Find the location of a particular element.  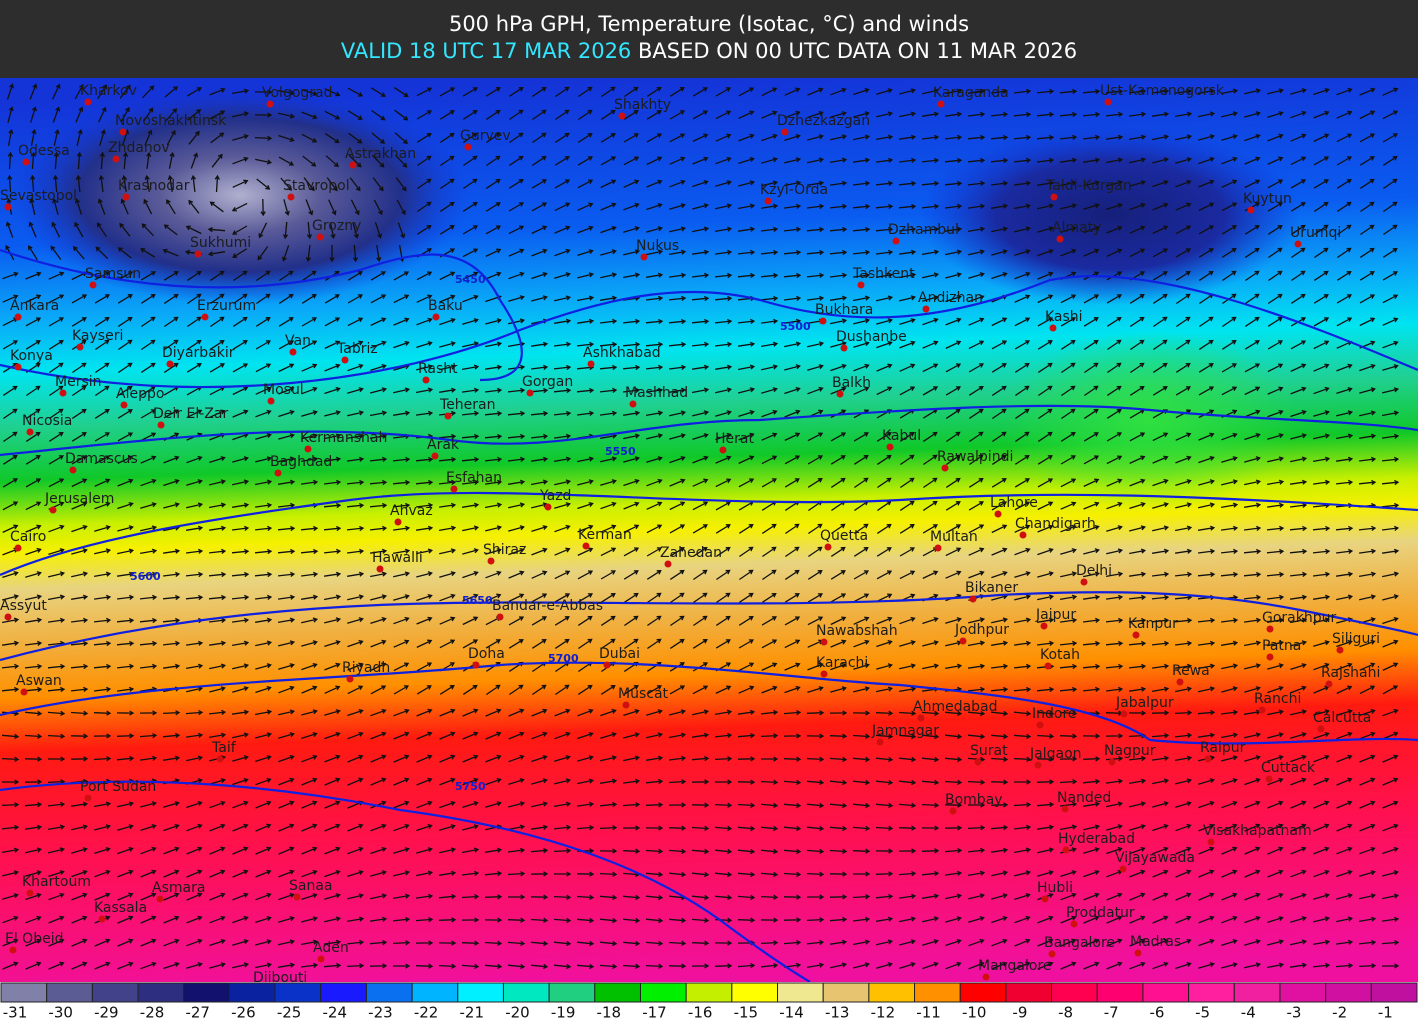

legend-label: -30 is located at coordinates (60, 1013).